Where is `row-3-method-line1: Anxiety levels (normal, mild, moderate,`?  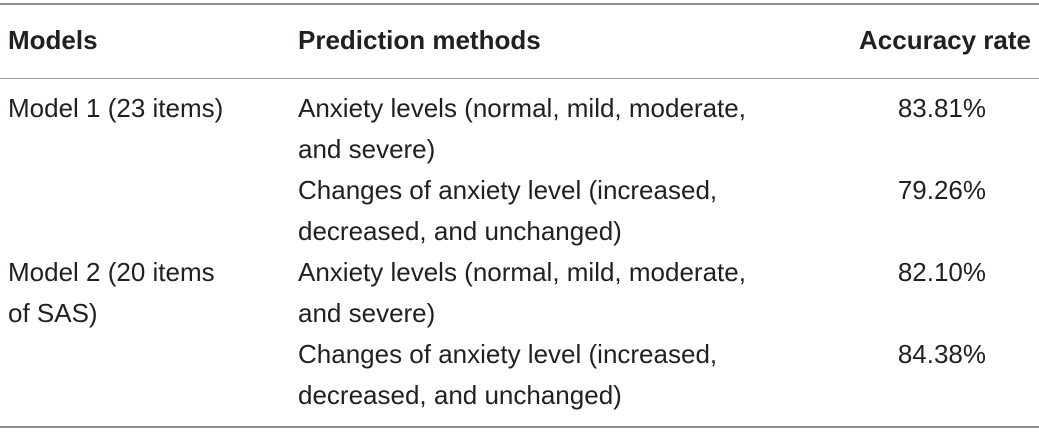 row-3-method-line1: Anxiety levels (normal, mild, moderate, is located at coordinates (522, 272).